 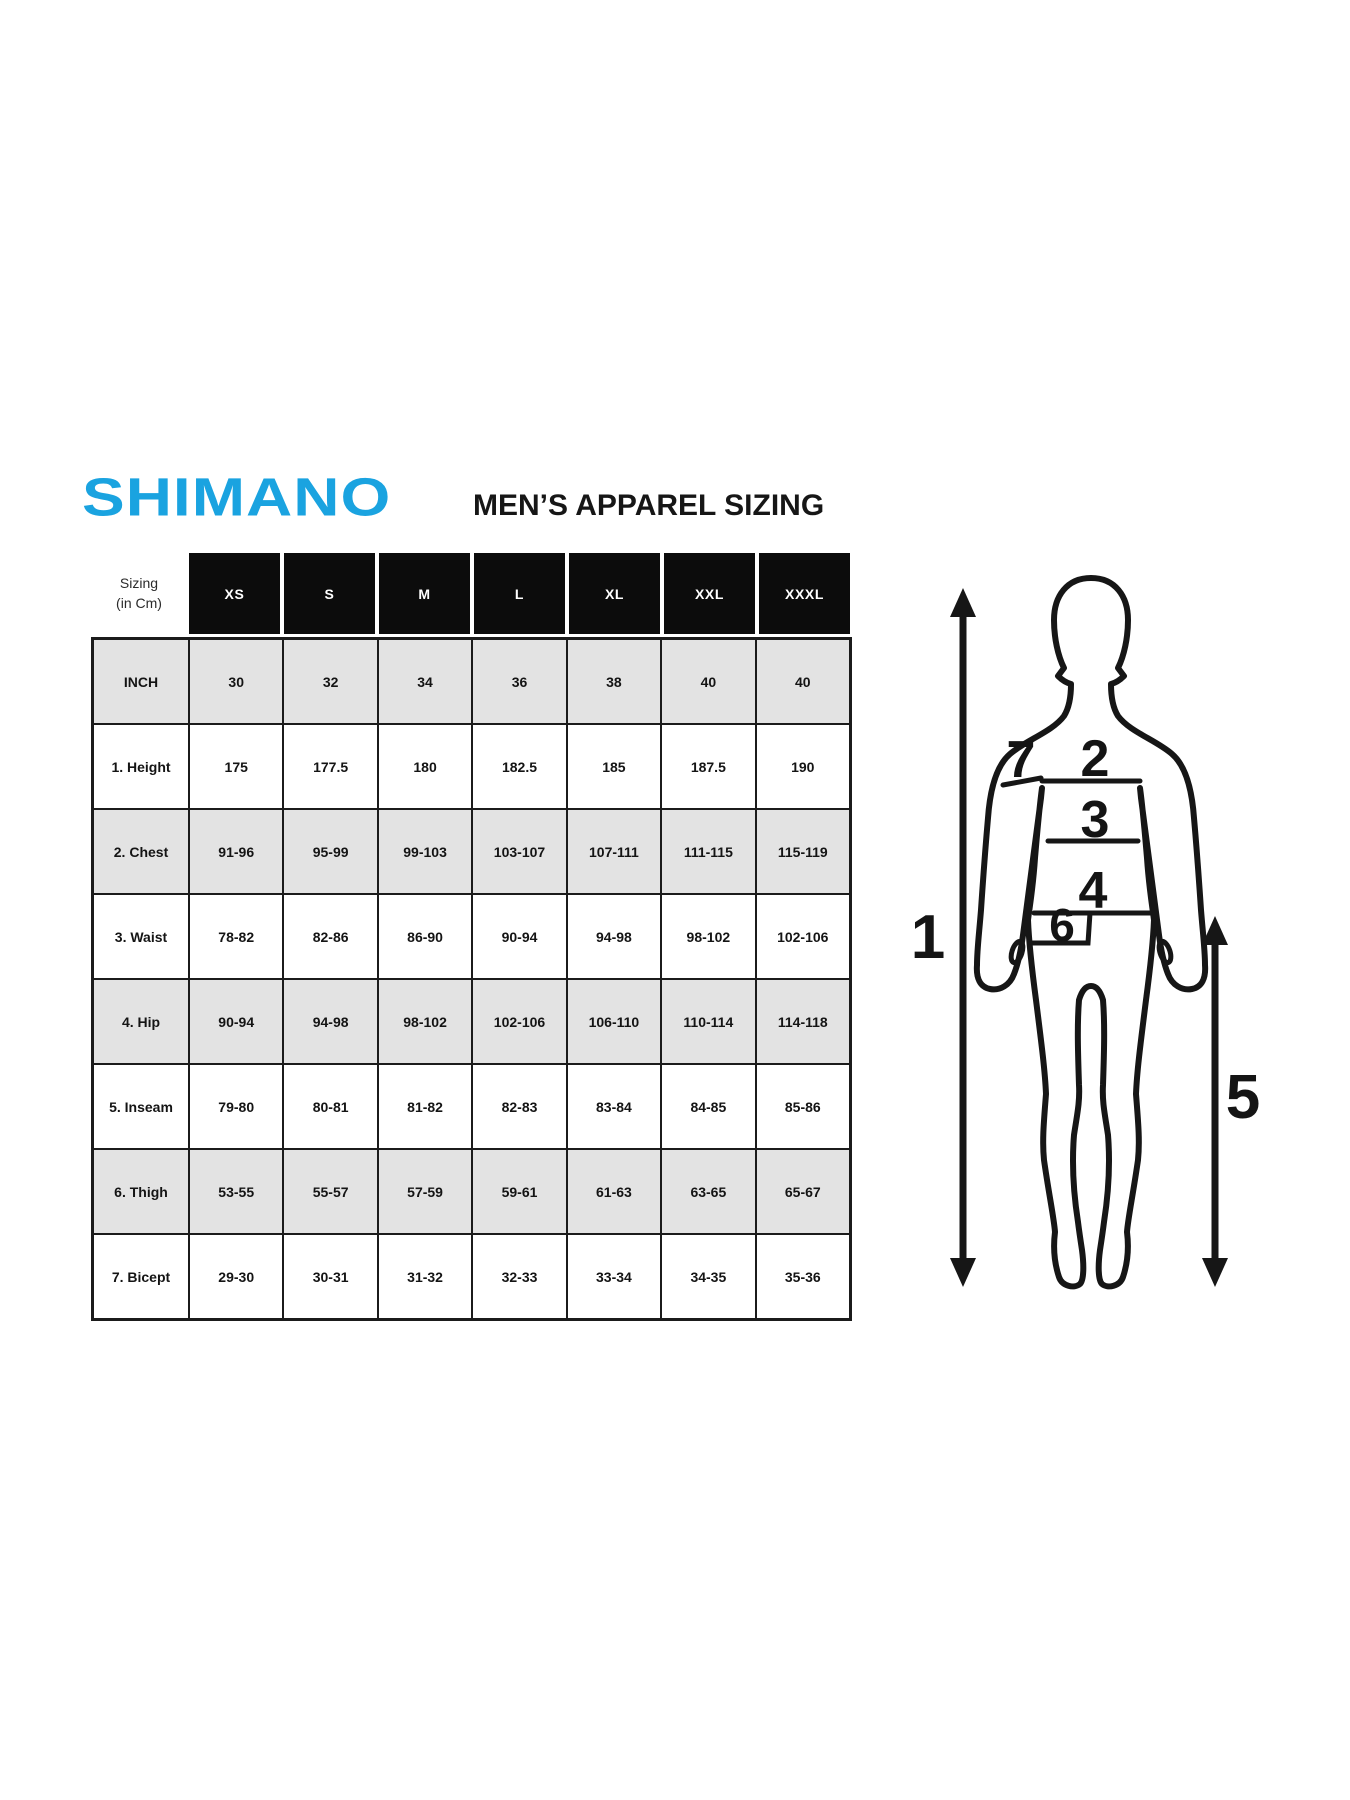 I want to click on label-chest: 2, so click(x=1095, y=759).